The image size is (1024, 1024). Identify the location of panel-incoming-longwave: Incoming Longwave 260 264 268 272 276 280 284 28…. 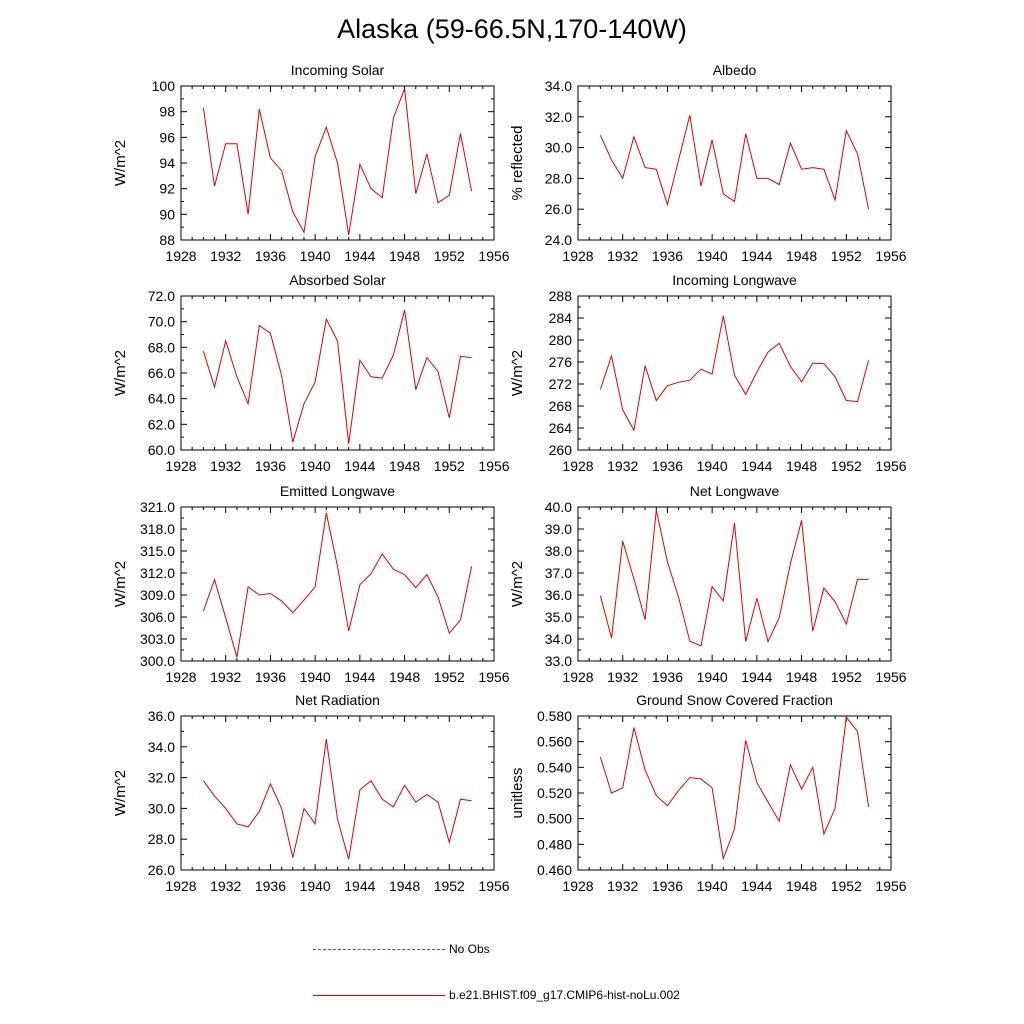
(708, 373).